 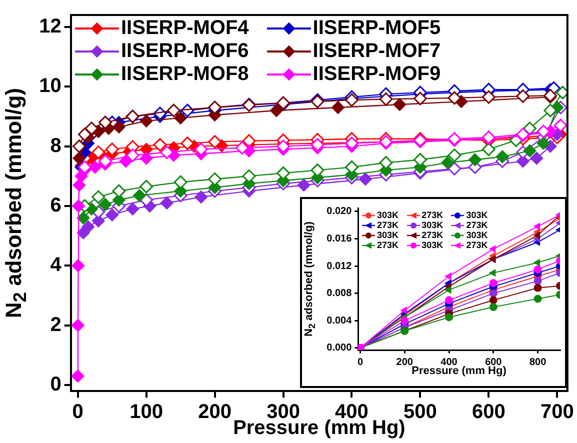 What do you see at coordinates (56, 325) in the screenshot?
I see `y-tick-label: 2` at bounding box center [56, 325].